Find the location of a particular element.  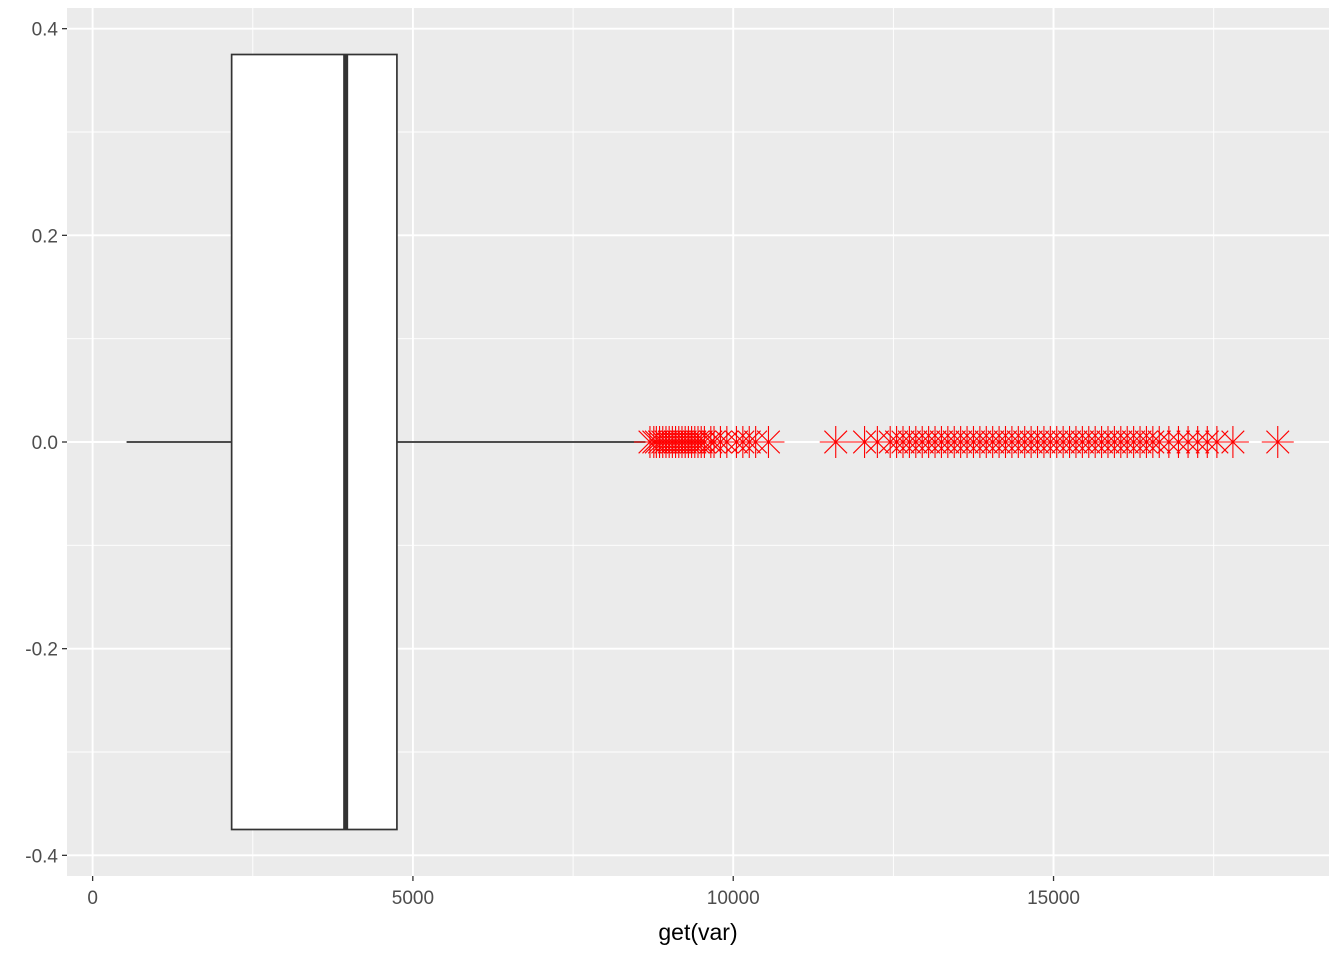

outlier-points is located at coordinates (963, 442).